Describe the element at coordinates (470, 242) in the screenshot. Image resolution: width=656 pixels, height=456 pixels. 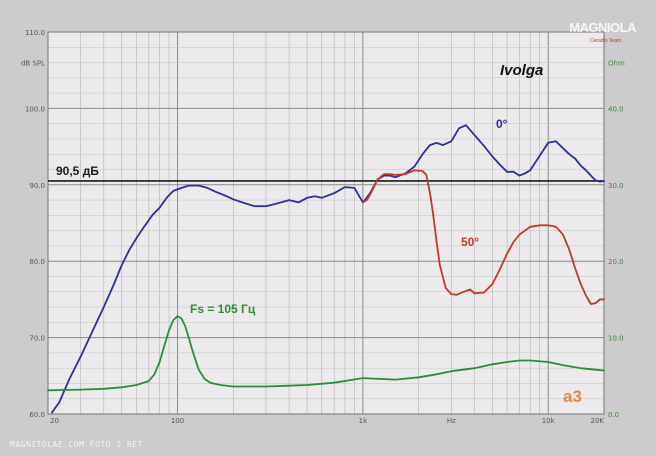
I see `series-label-50deg: 50°` at that location.